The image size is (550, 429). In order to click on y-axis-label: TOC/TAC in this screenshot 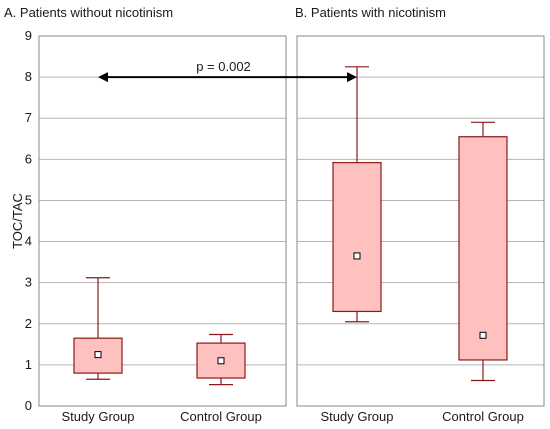, I will do `click(17, 221)`.